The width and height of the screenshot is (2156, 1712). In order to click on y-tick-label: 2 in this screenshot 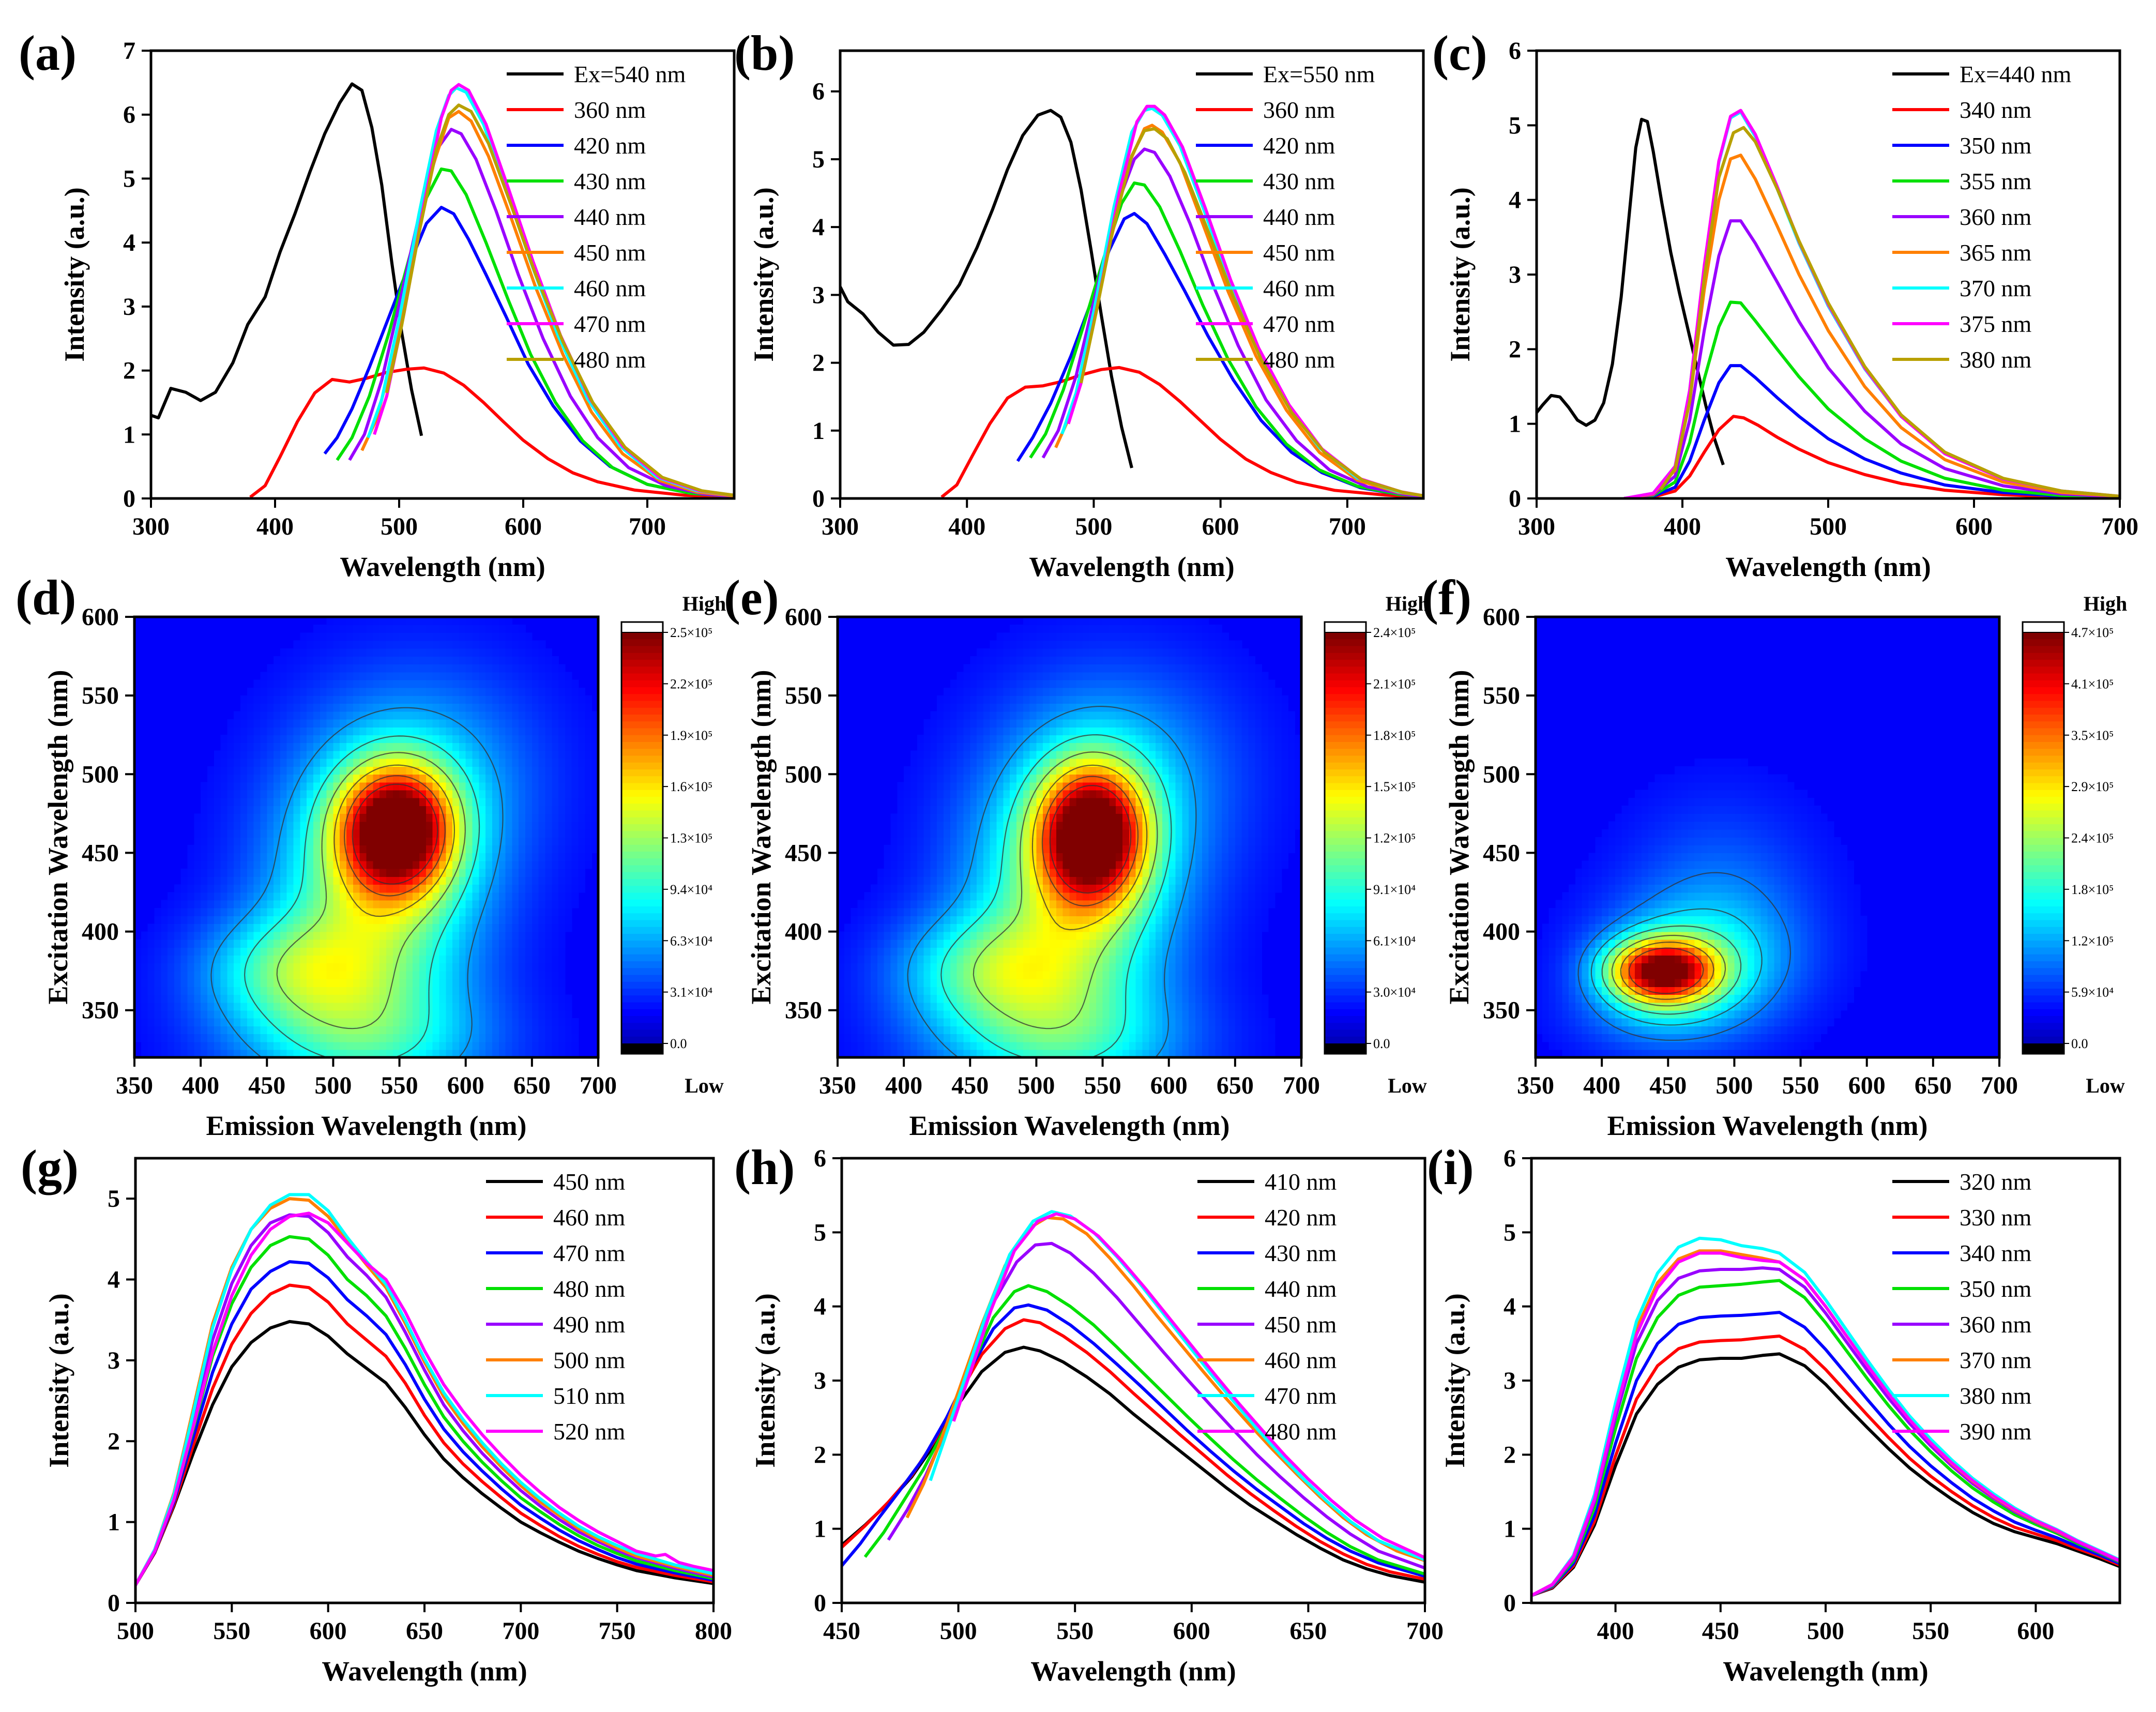, I will do `click(1515, 349)`.